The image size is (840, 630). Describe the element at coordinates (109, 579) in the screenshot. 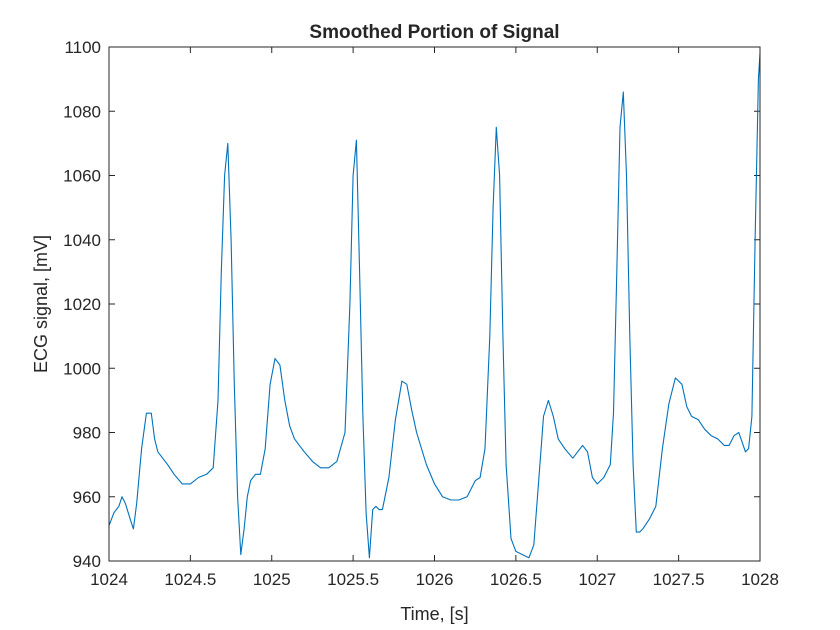

I see `x-tick-label: 1024` at that location.